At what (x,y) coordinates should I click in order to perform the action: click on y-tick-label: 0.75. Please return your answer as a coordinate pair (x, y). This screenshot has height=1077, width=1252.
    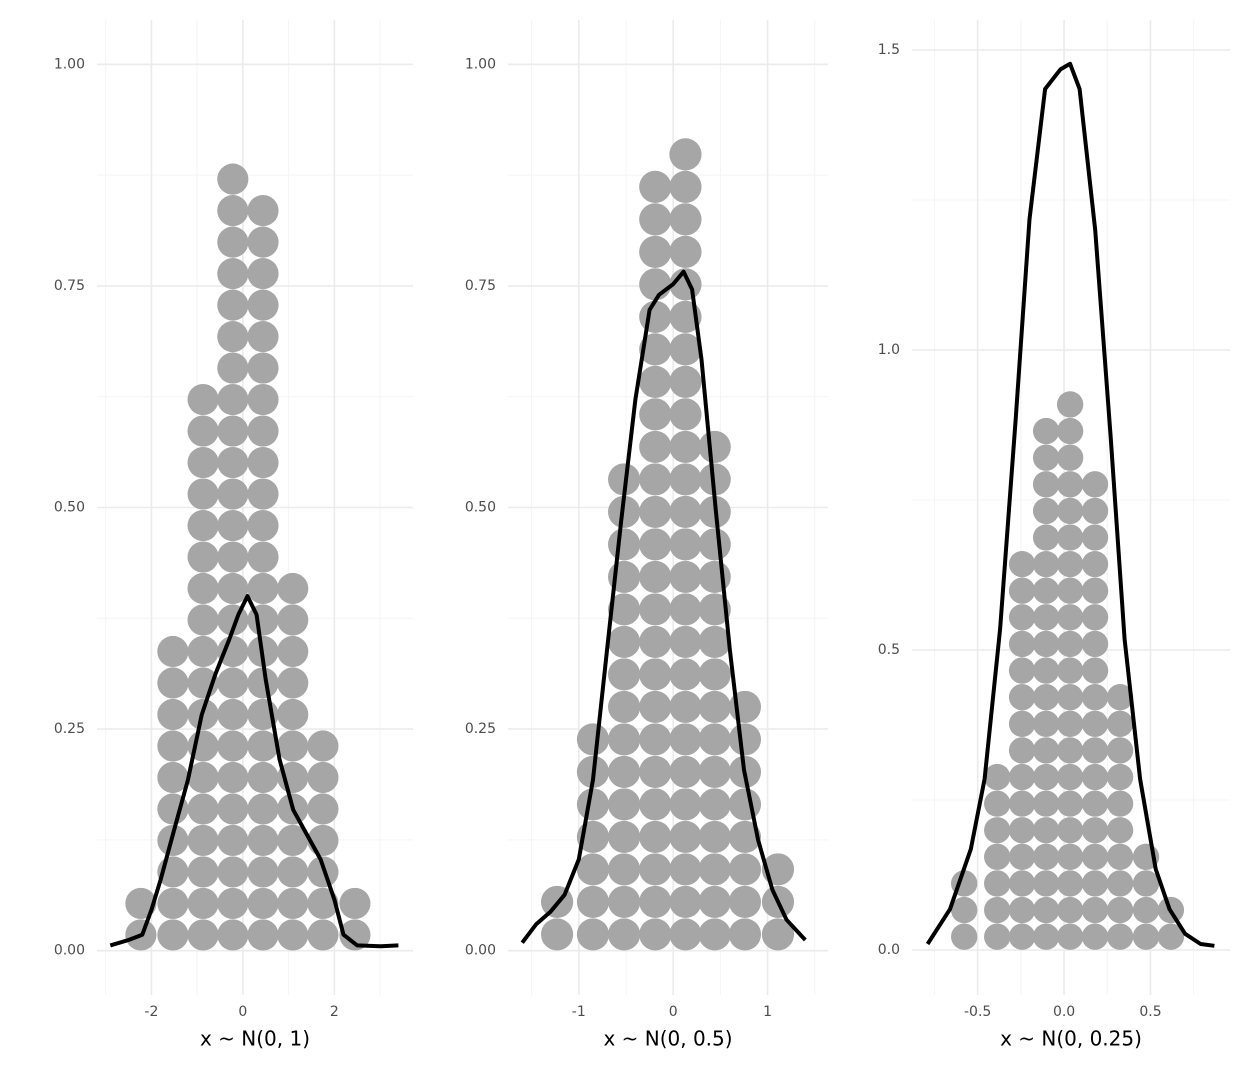
    Looking at the image, I should click on (69, 286).